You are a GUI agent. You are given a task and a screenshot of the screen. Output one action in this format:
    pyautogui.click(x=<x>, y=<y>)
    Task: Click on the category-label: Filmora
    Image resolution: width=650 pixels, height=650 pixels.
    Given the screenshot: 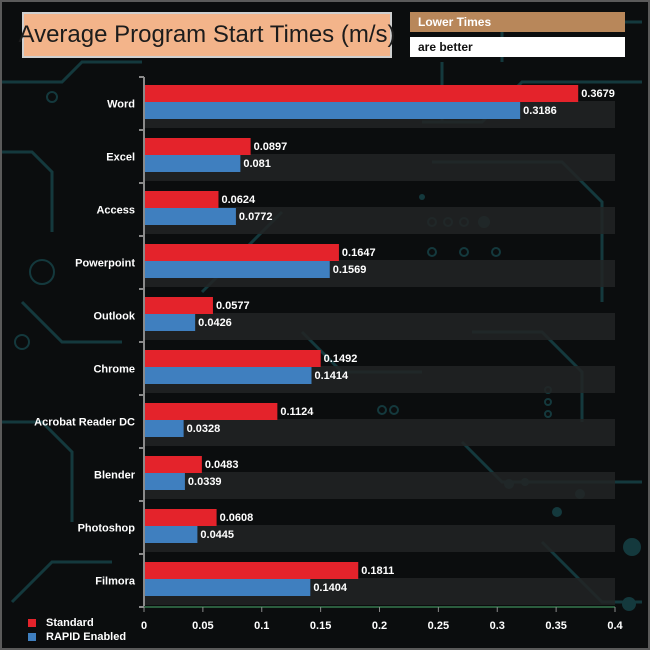 What is the action you would take?
    pyautogui.click(x=115, y=582)
    